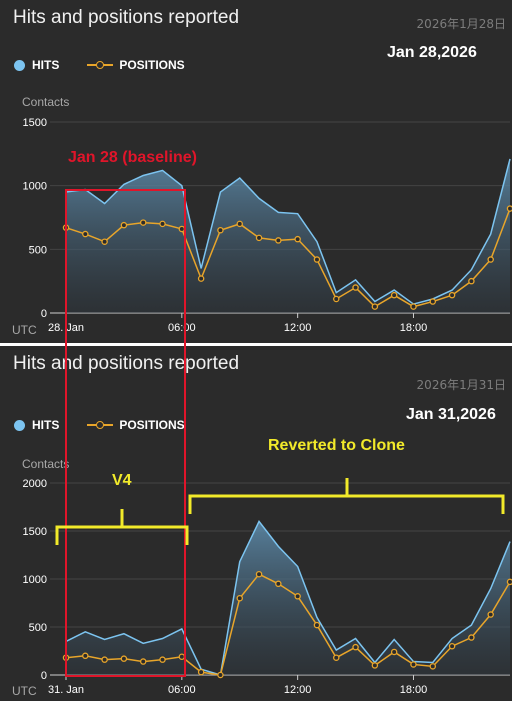 The width and height of the screenshot is (512, 701). Describe the element at coordinates (122, 480) in the screenshot. I see `v4-label: V4` at that location.